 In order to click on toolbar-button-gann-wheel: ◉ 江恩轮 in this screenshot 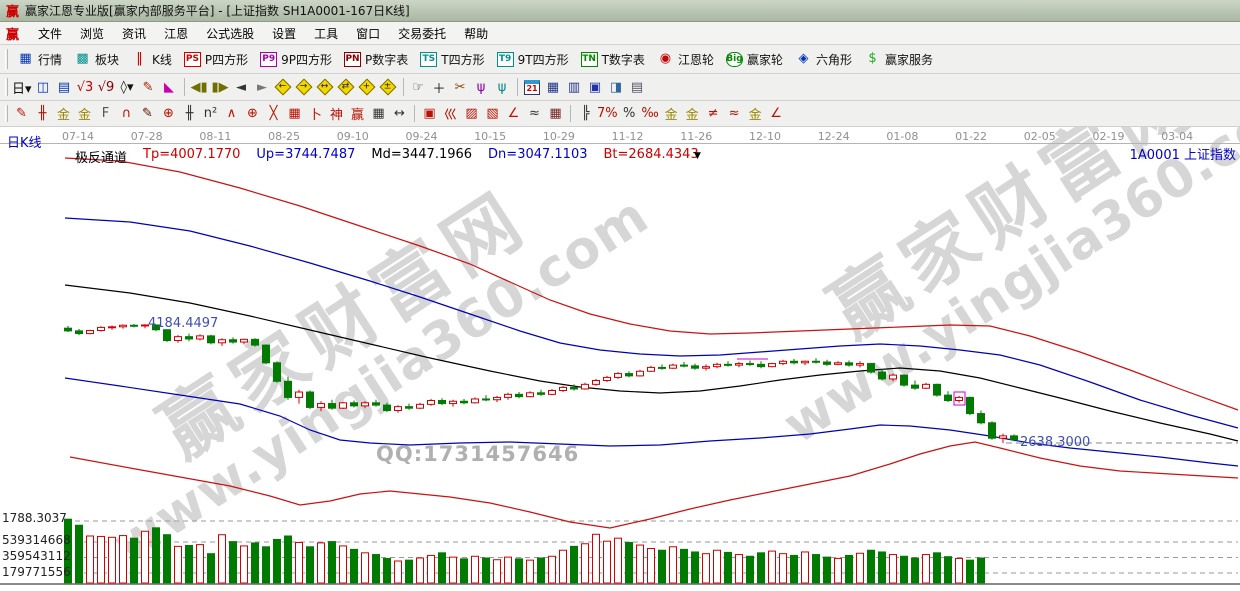, I will do `click(685, 59)`.